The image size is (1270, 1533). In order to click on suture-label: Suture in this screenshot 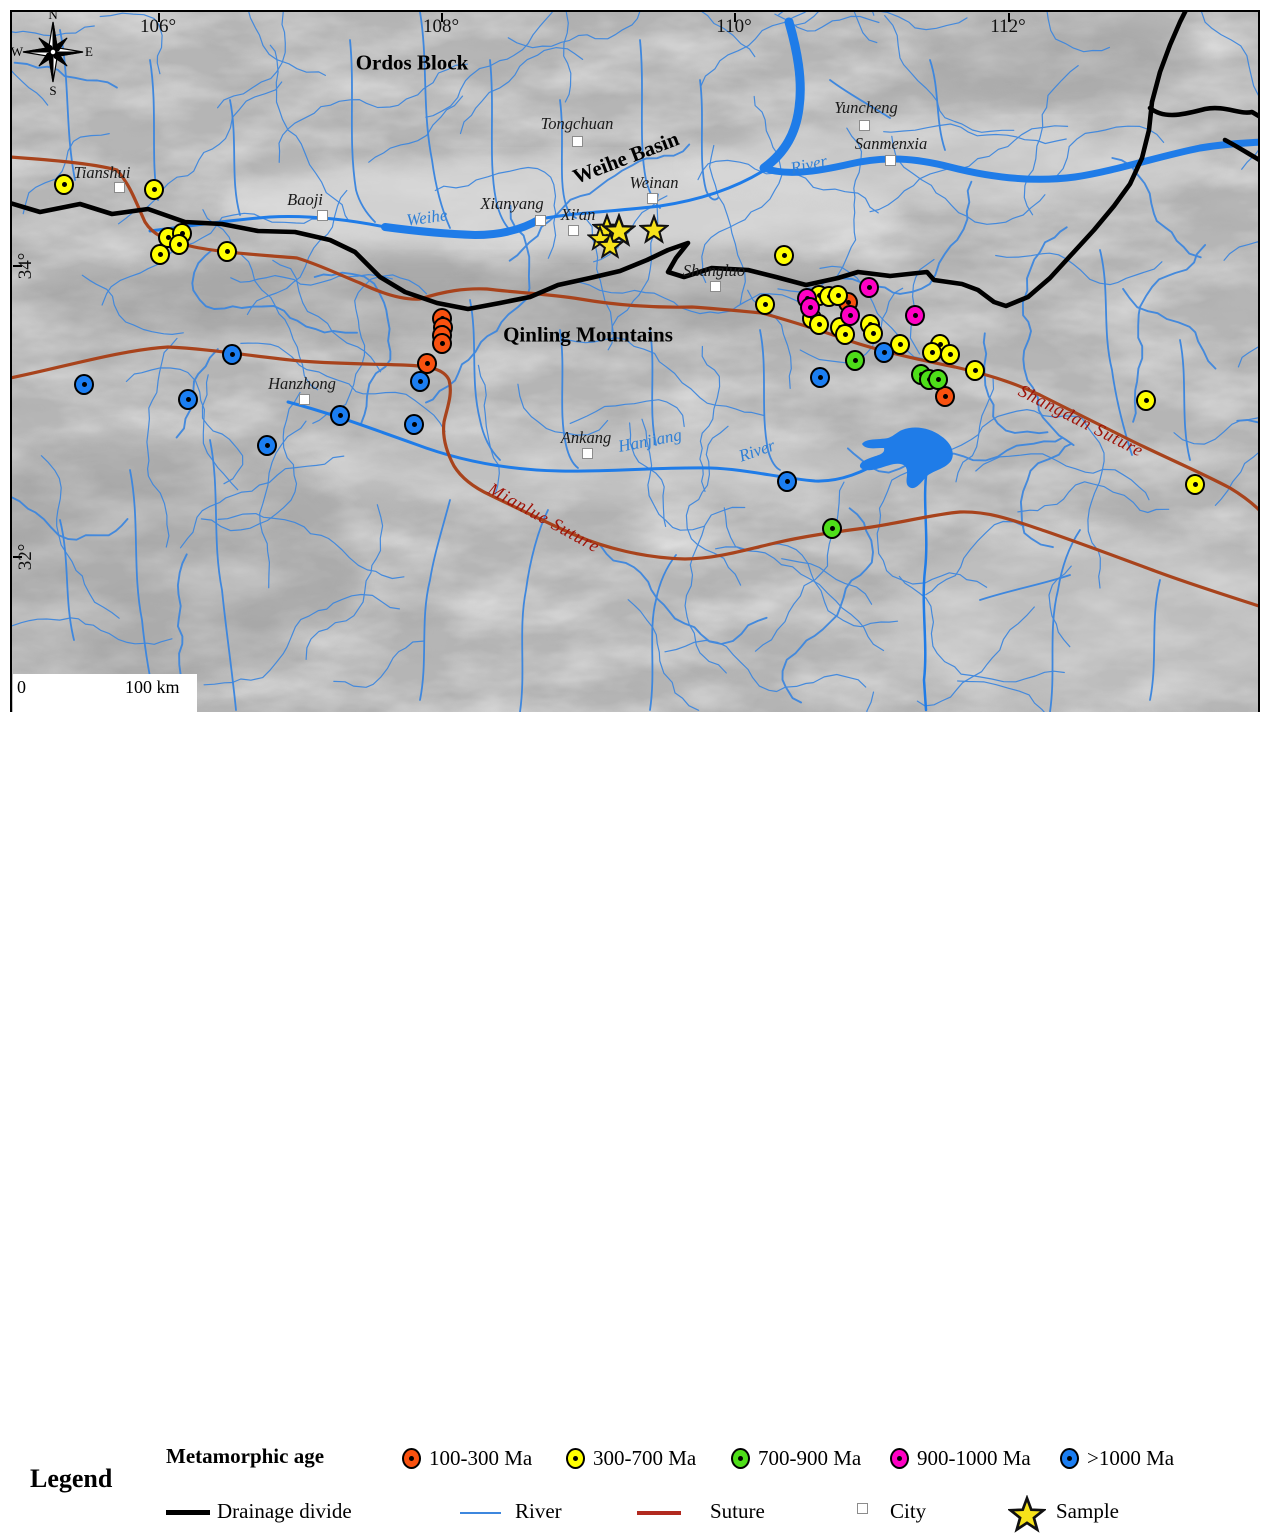, I will do `click(737, 1511)`.